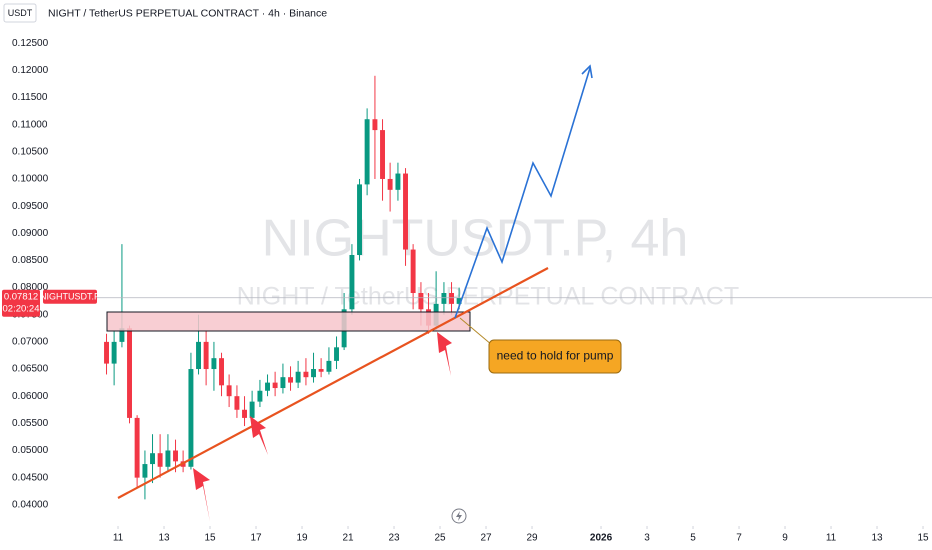 Image resolution: width=932 pixels, height=550 pixels. Describe the element at coordinates (394, 538) in the screenshot. I see `x-tick-label: 23` at that location.